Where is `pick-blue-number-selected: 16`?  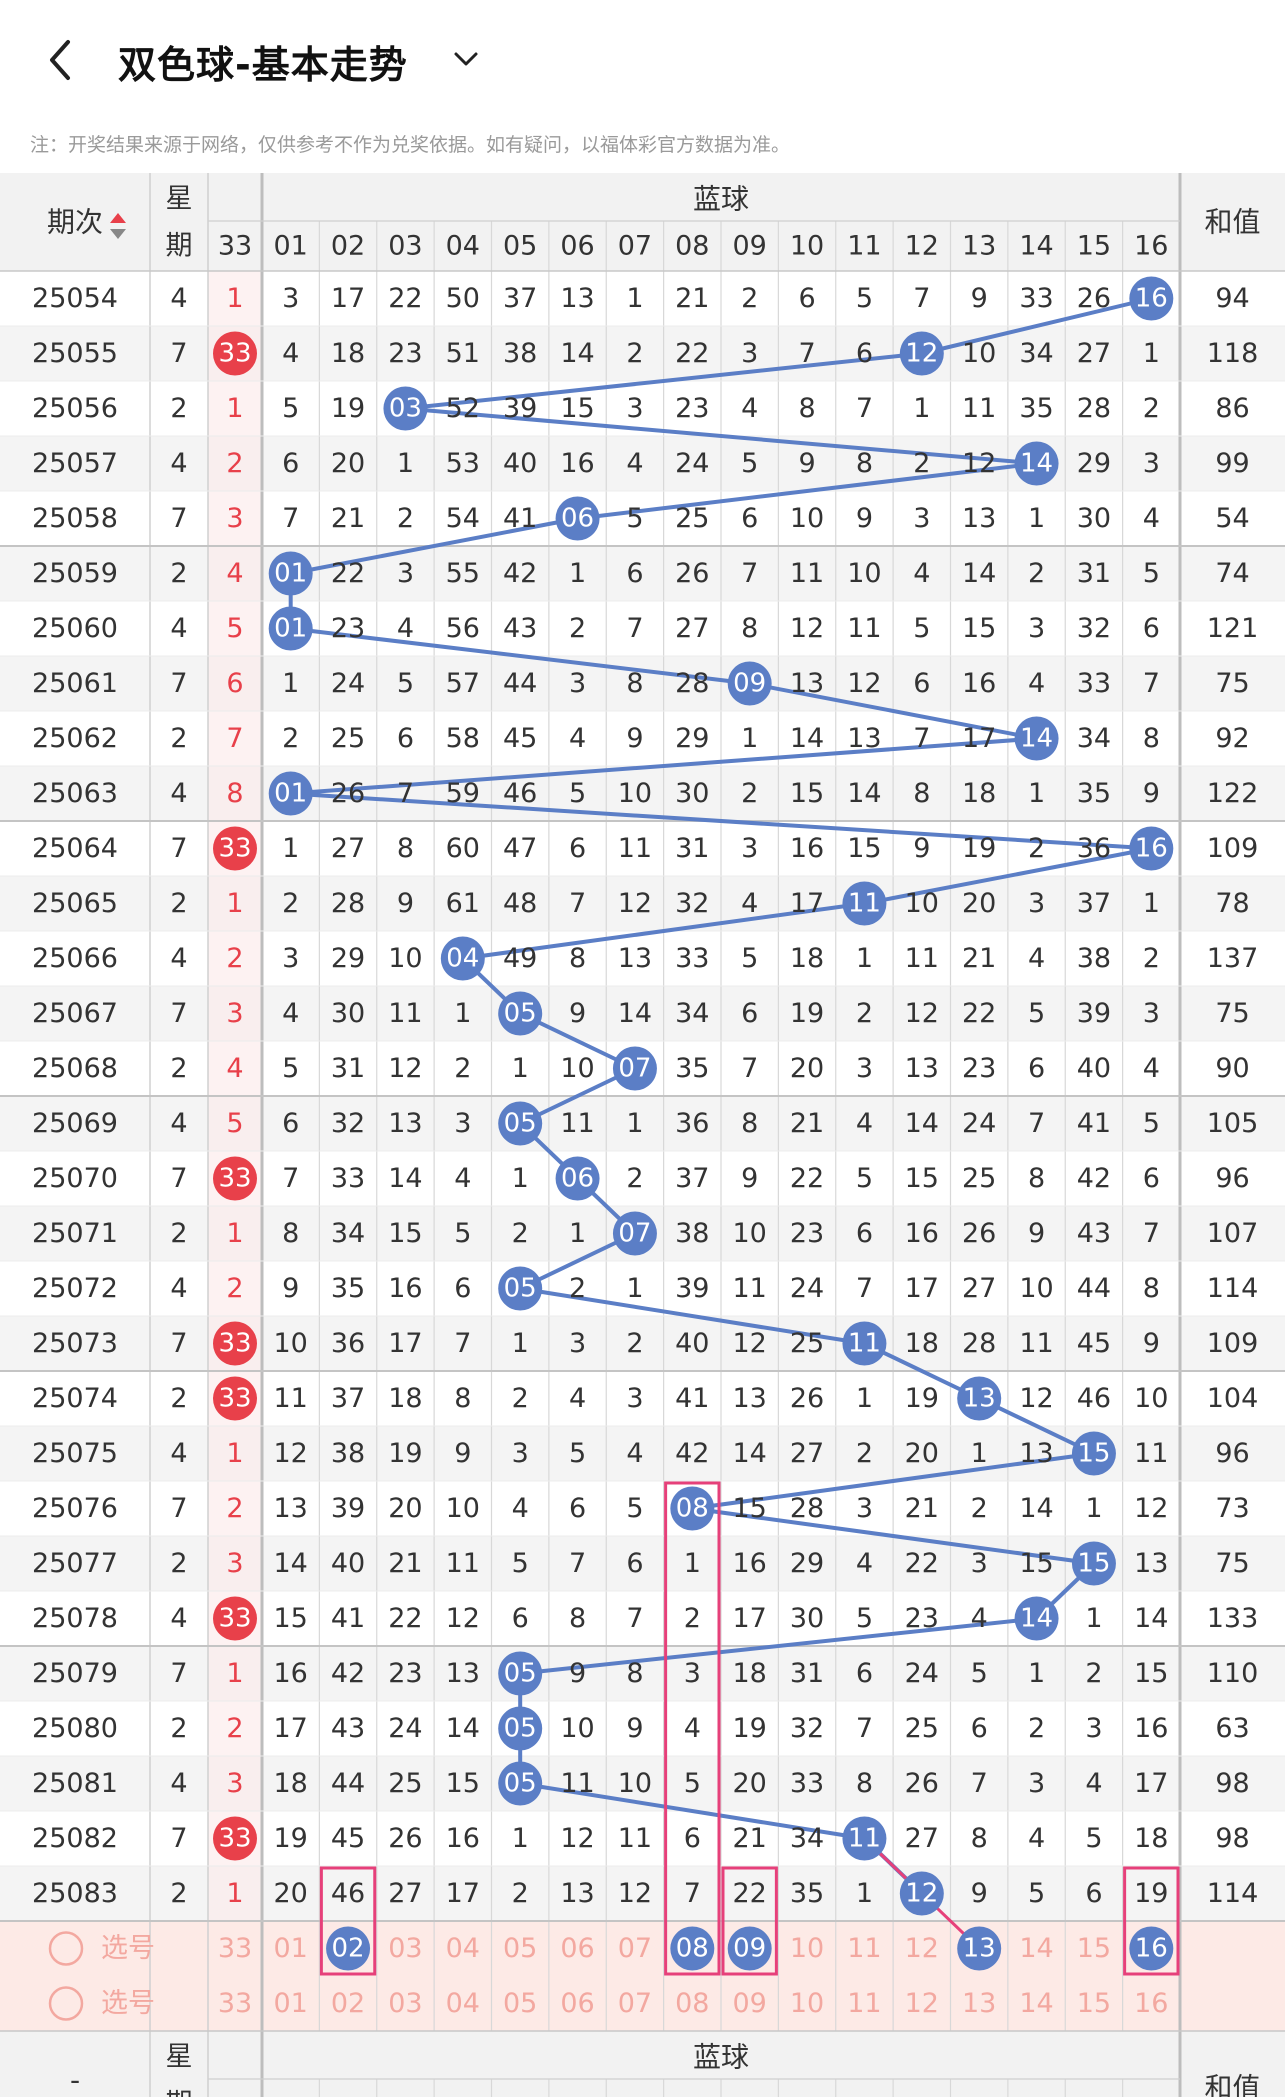 pick-blue-number-selected: 16 is located at coordinates (1151, 1949).